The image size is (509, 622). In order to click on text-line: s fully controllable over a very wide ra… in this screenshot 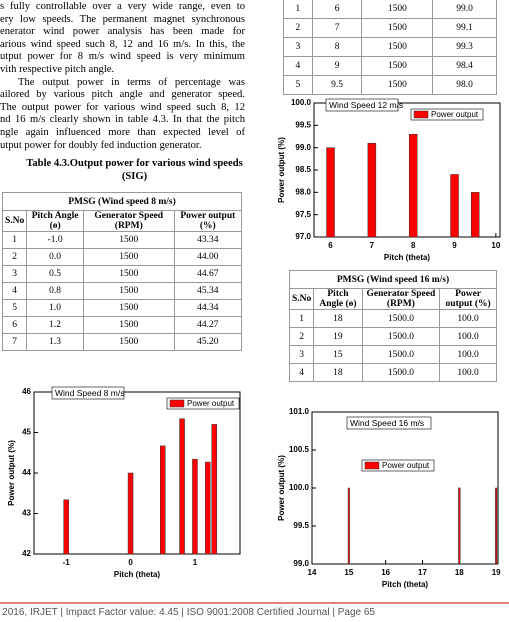, I will do `click(122, 6)`.